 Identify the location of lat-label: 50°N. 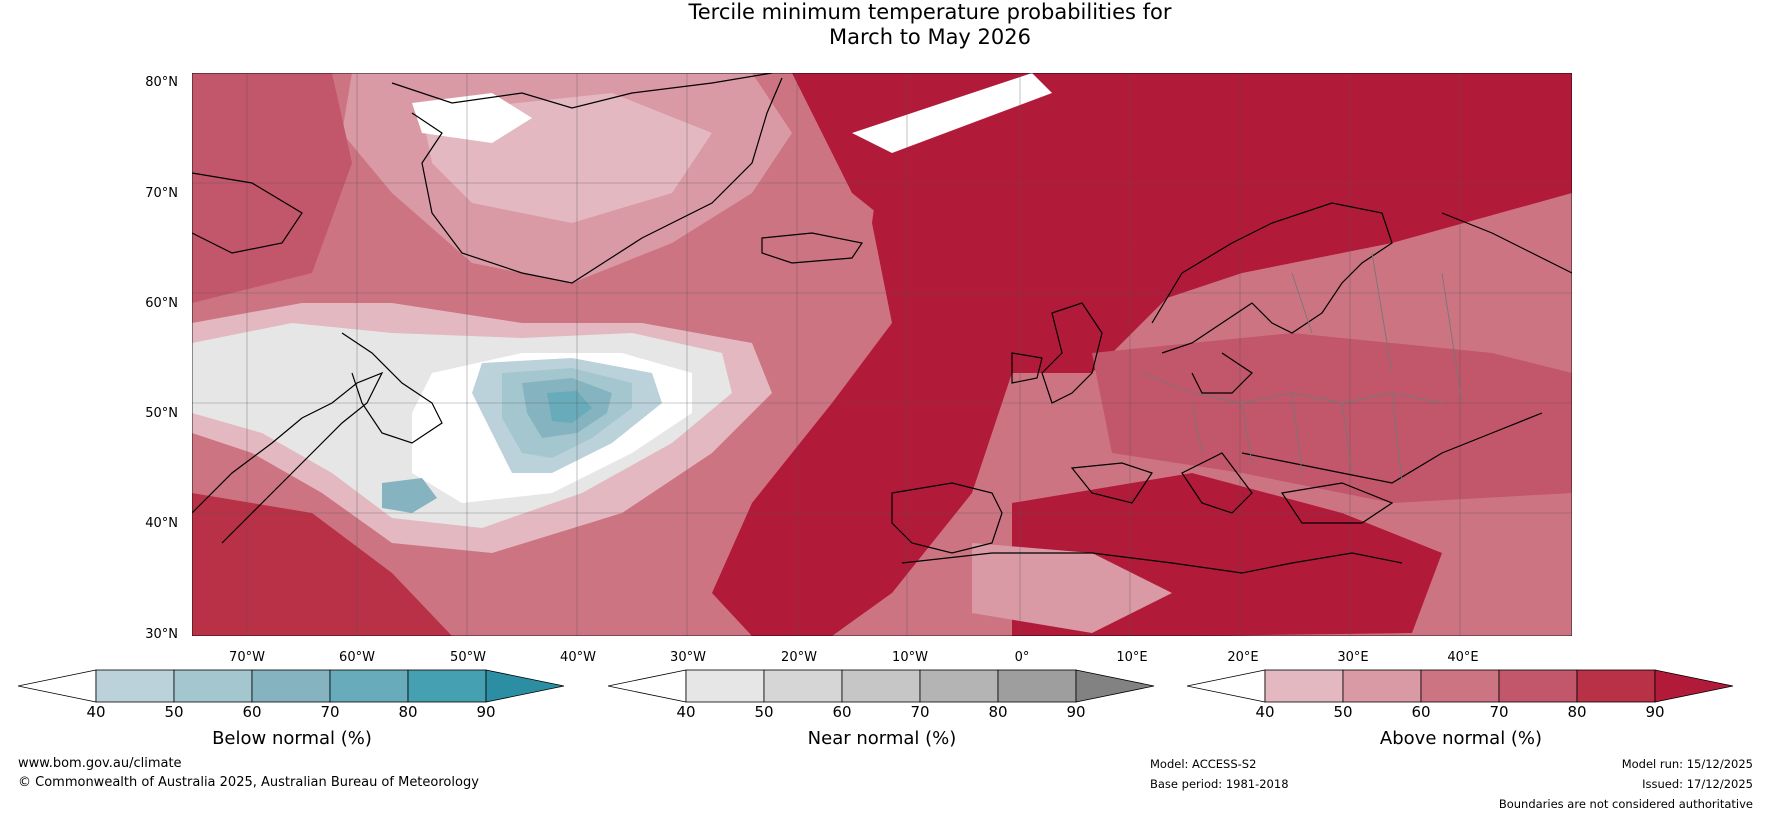
(161, 413).